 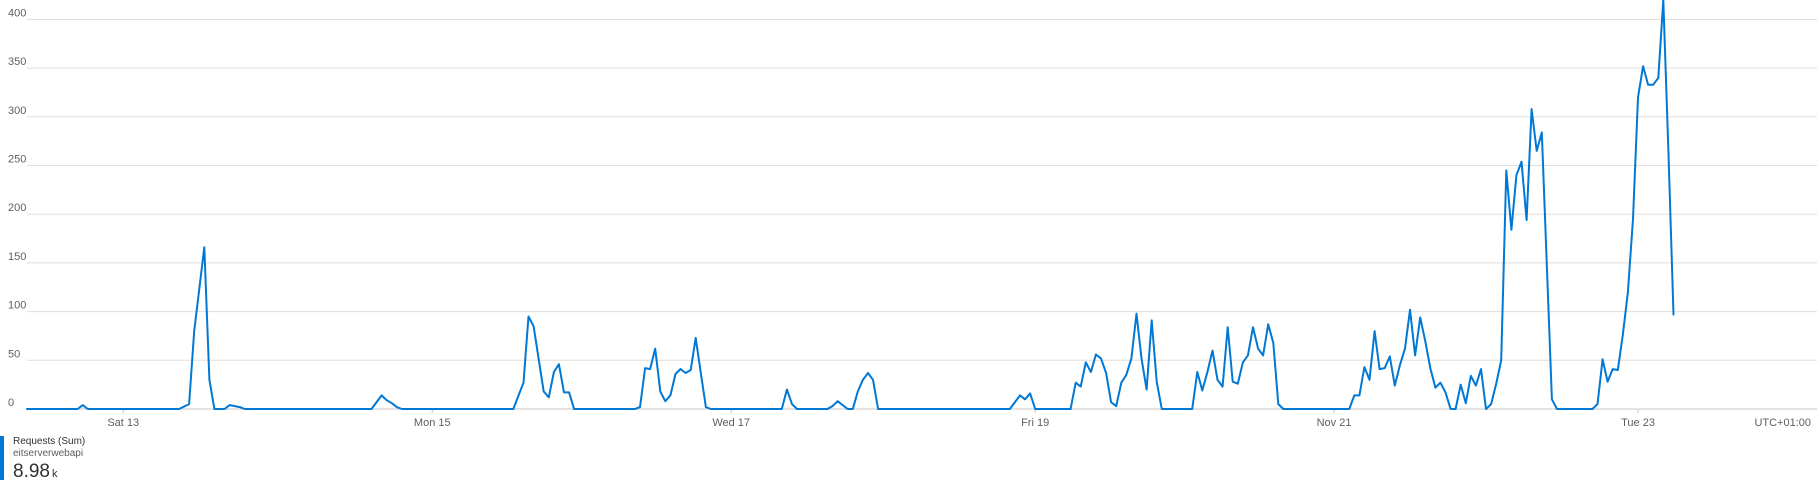 I want to click on legend-metric-name: Requests (Sum), so click(x=49, y=441).